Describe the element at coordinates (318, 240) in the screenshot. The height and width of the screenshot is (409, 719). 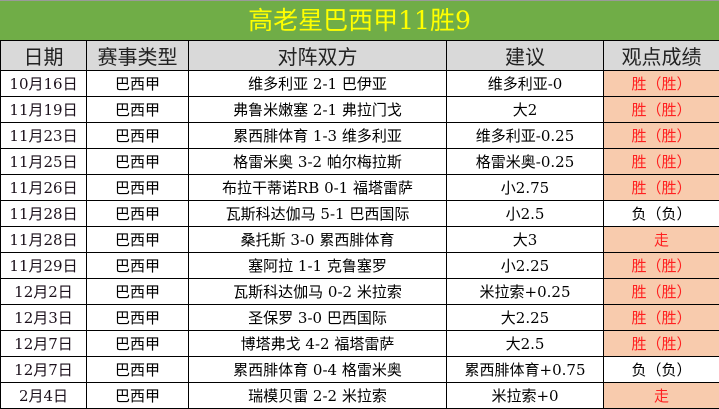
I see `match-cell: 桑托斯 3-0 累西腓体育` at that location.